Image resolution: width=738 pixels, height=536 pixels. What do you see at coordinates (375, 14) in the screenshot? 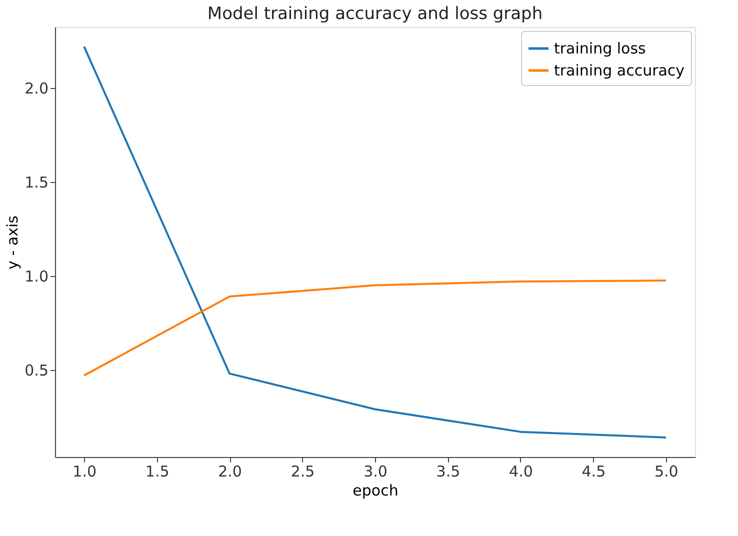
I see `chart-title: Model training accuracy and loss graph` at bounding box center [375, 14].